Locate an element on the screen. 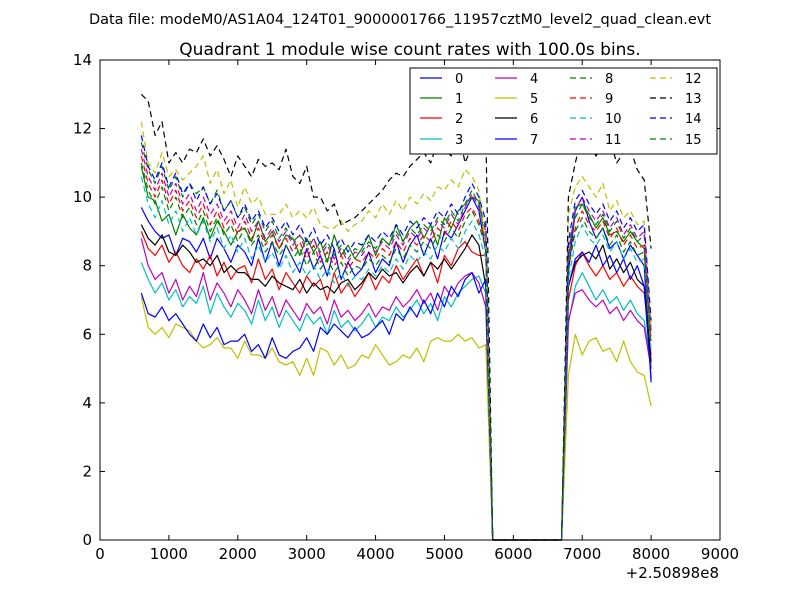 This screenshot has width=800, height=600. legend-label-0: 0 is located at coordinates (459, 79).